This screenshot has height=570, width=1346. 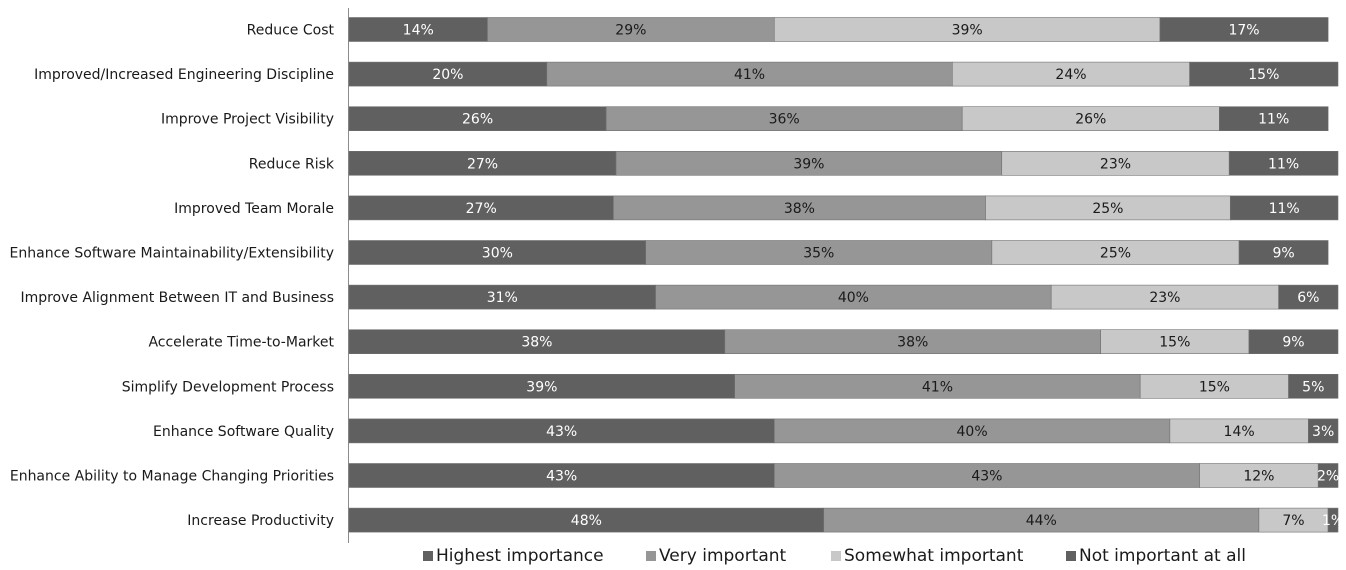 I want to click on data-label: 35%, so click(x=818, y=254).